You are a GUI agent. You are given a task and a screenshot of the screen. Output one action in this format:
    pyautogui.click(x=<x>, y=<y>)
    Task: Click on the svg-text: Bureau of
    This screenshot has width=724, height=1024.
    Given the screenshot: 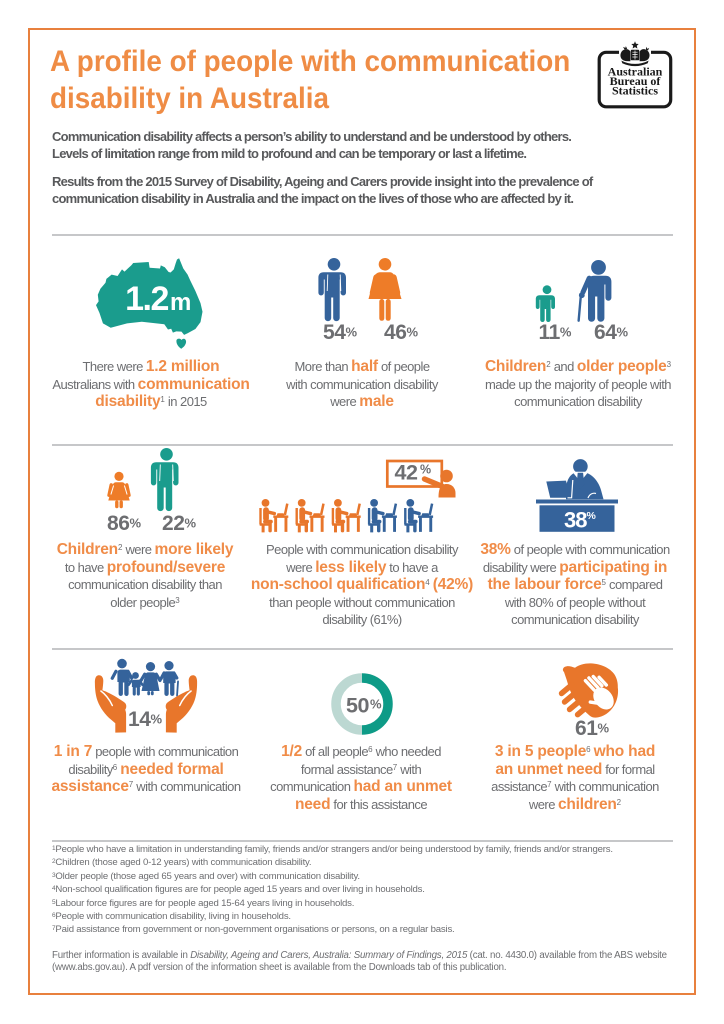 What is the action you would take?
    pyautogui.click(x=636, y=81)
    